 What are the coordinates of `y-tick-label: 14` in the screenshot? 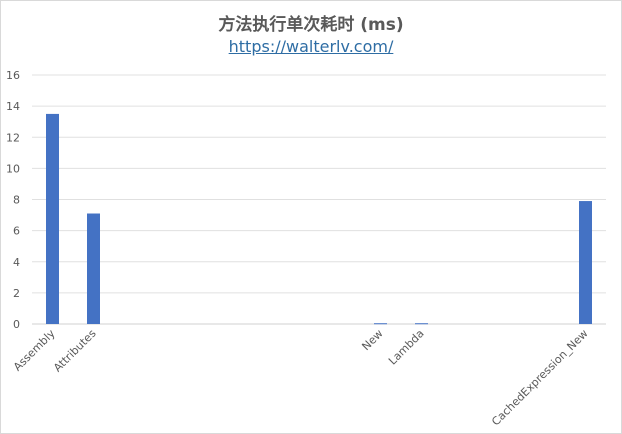 It's located at (13, 106).